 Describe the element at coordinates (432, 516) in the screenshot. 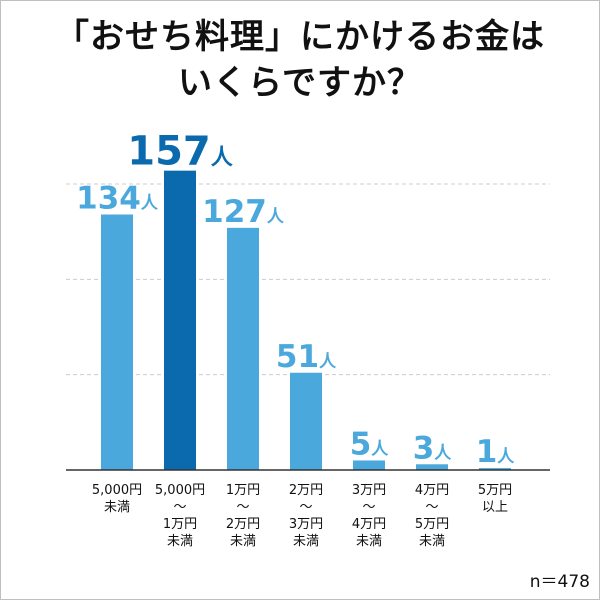

I see `category-label-5: 4万円～ 5万円未満` at that location.